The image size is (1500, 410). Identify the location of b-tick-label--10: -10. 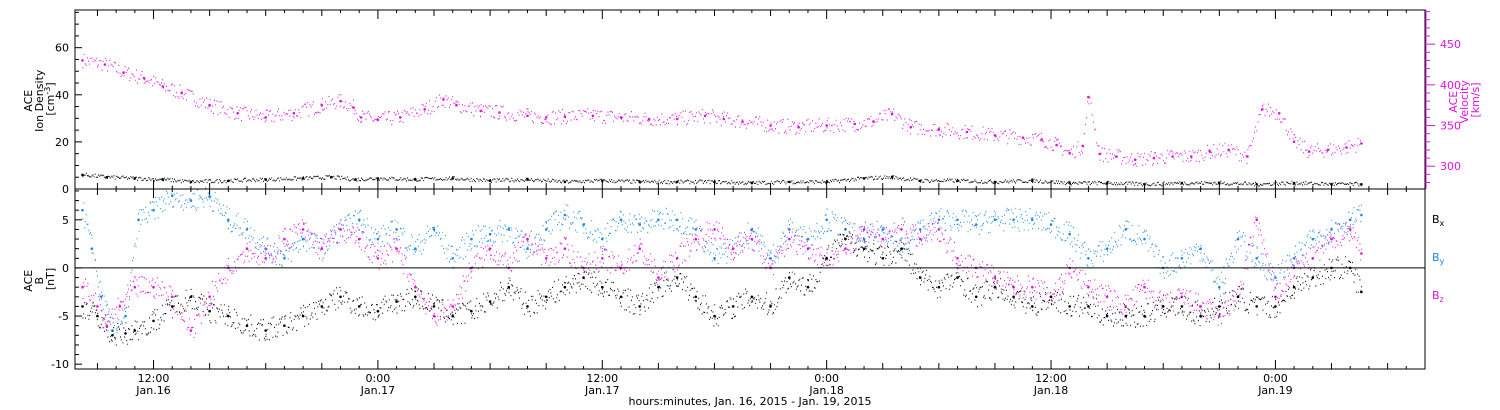
(60, 364).